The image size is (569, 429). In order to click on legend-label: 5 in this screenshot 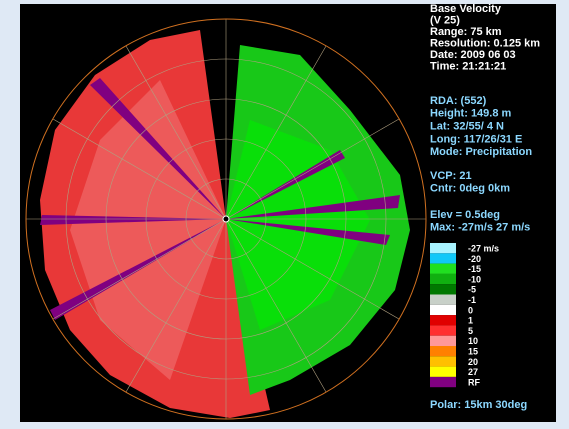, I will do `click(470, 331)`.